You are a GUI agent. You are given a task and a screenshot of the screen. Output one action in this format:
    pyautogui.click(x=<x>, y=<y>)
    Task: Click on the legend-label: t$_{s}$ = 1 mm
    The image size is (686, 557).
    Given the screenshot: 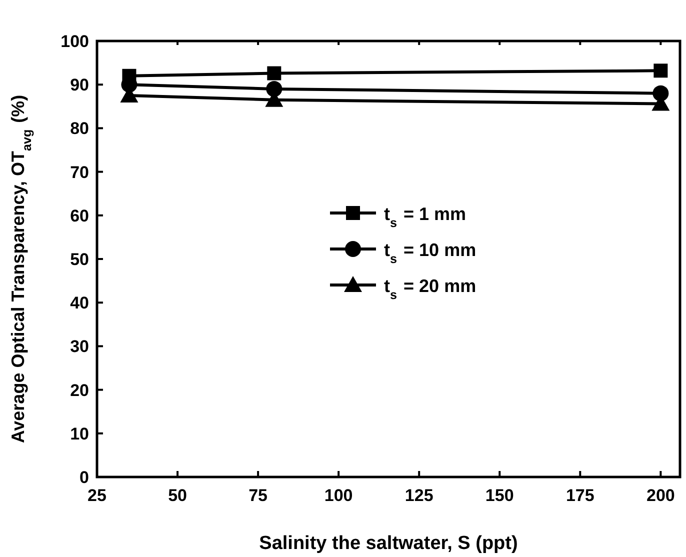 What is the action you would take?
    pyautogui.click(x=425, y=217)
    